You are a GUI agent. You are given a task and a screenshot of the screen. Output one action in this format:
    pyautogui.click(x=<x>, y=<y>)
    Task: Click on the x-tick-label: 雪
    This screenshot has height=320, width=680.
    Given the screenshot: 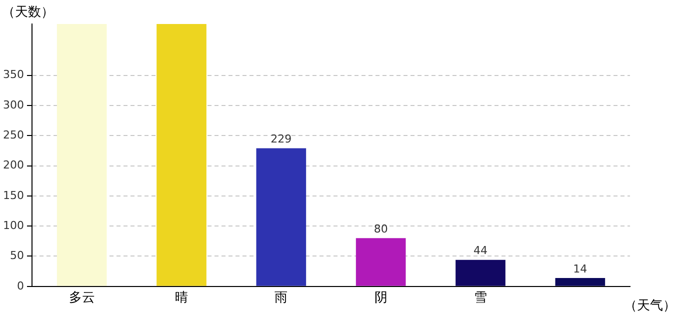 What is the action you would take?
    pyautogui.click(x=480, y=298)
    